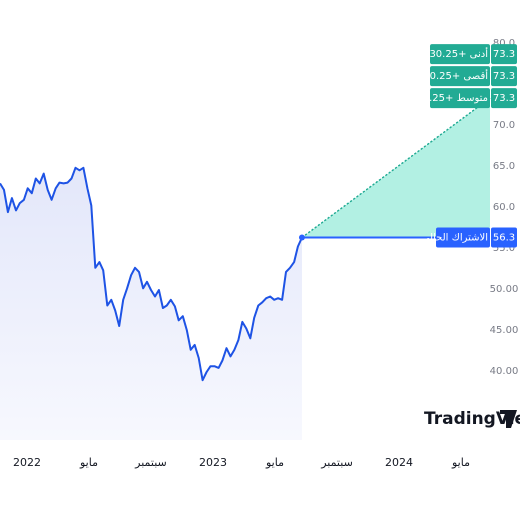 This screenshot has height=520, width=520. Describe the element at coordinates (508, 419) in the screenshot. I see `logo` at that location.